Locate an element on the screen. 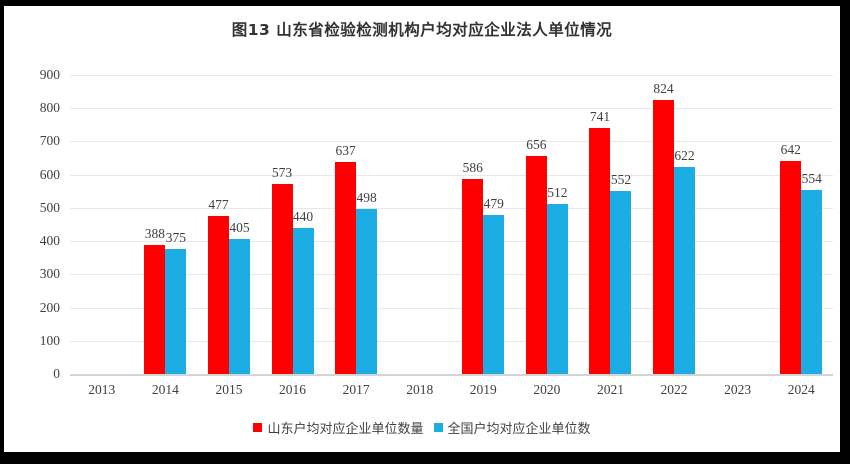 This screenshot has width=850, height=464. bar-value-label: 622 is located at coordinates (684, 156).